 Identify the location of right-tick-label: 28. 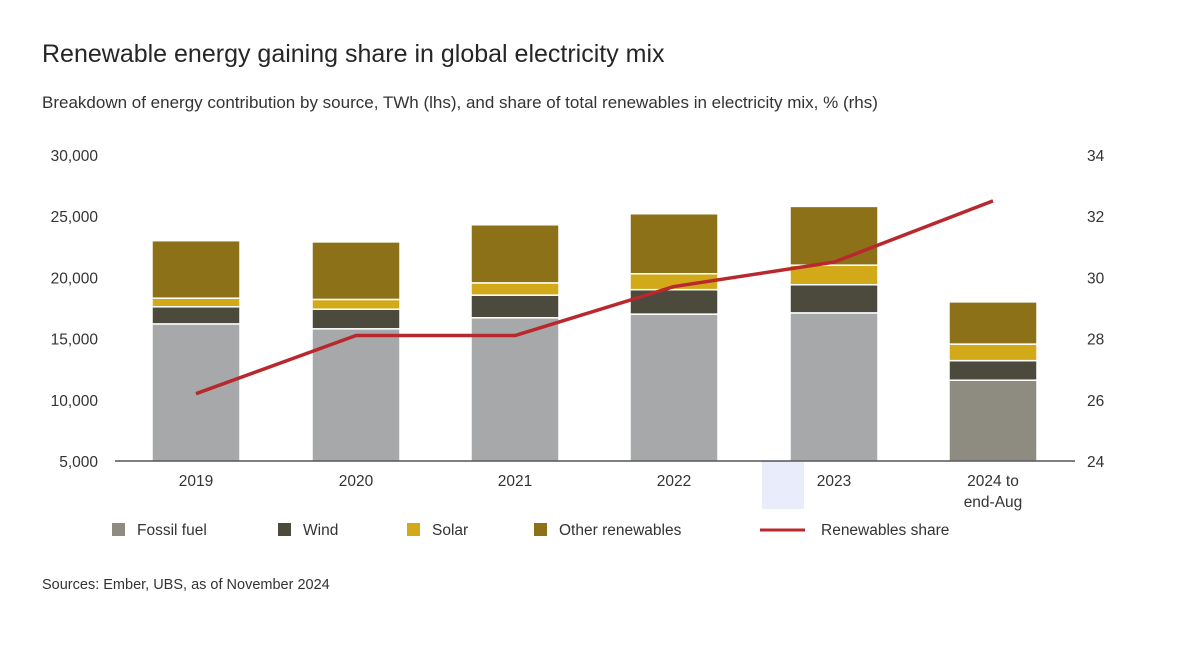
(1095, 340).